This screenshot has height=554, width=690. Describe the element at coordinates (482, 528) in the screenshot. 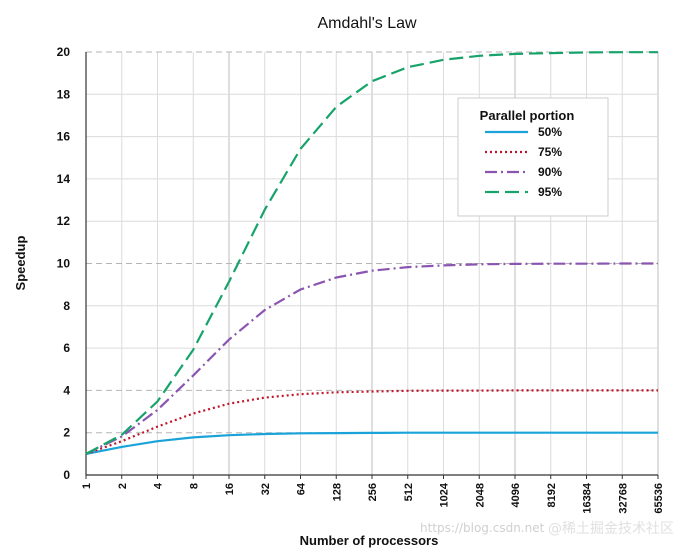

I see `watermark-url: https://blog.csdn.net` at that location.